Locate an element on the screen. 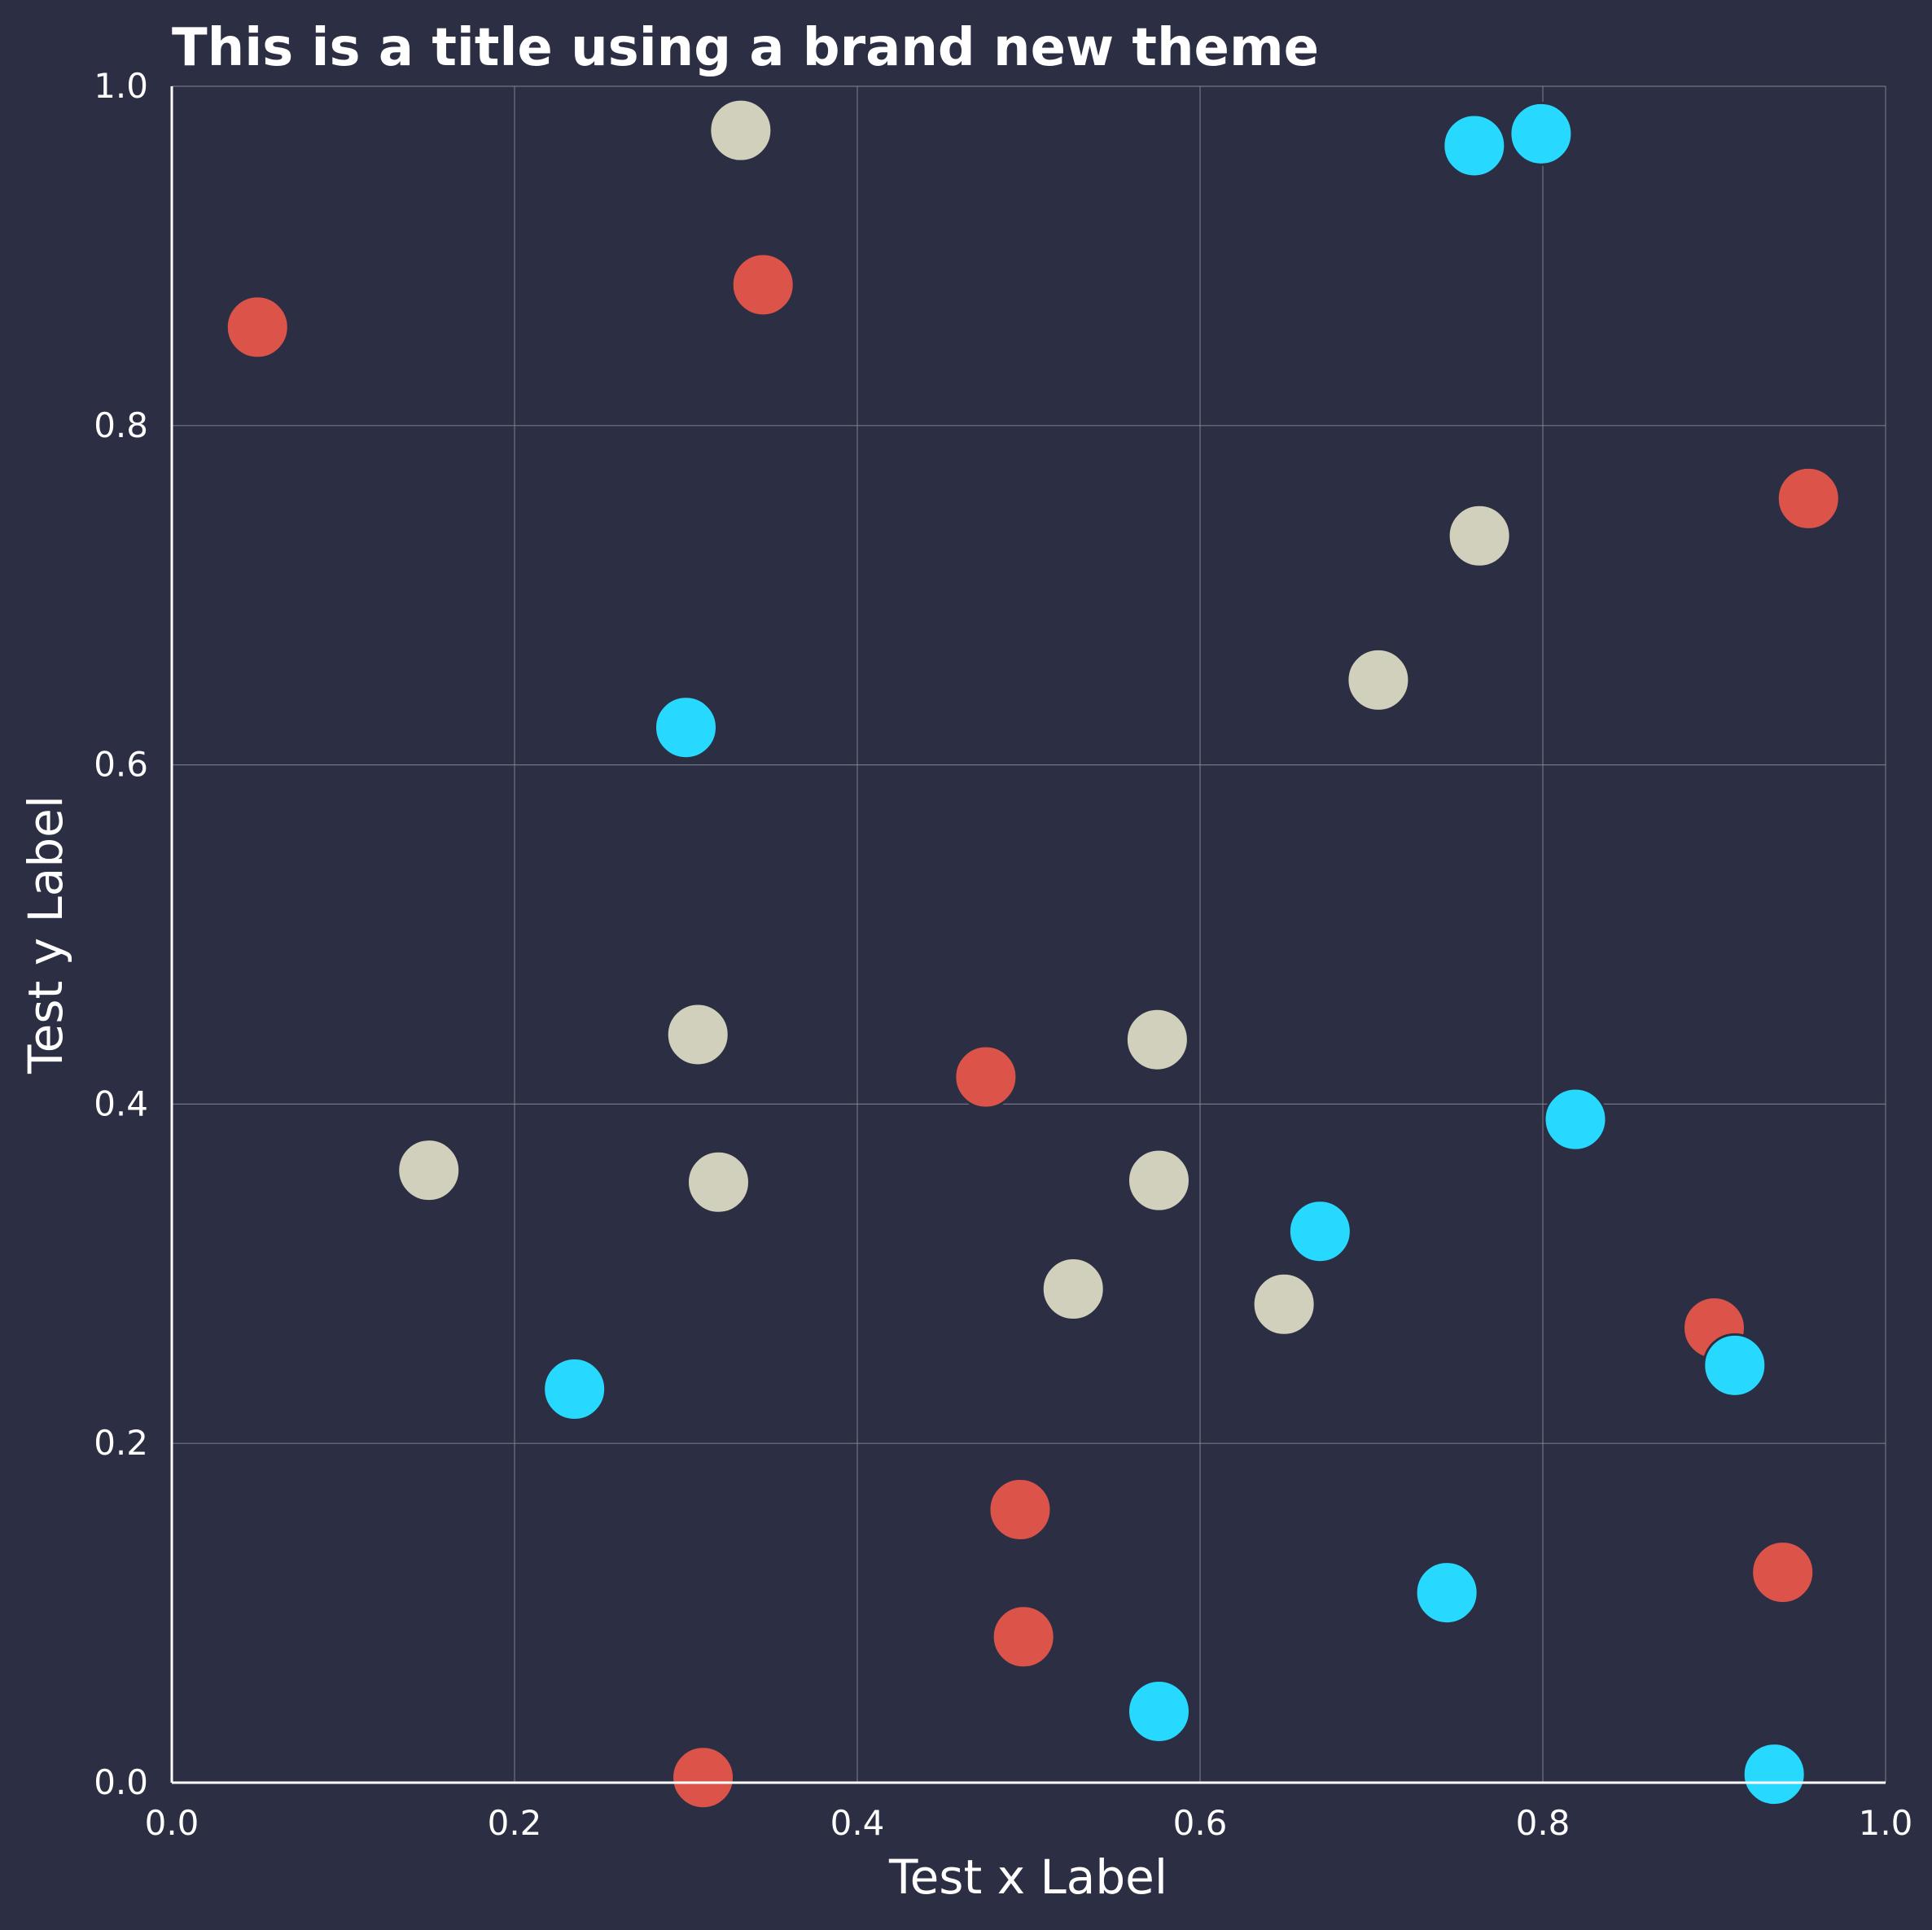  y-axis-ticks: 0.0 0.2 0.4 0.6 0.8 1.0 is located at coordinates (121, 934).